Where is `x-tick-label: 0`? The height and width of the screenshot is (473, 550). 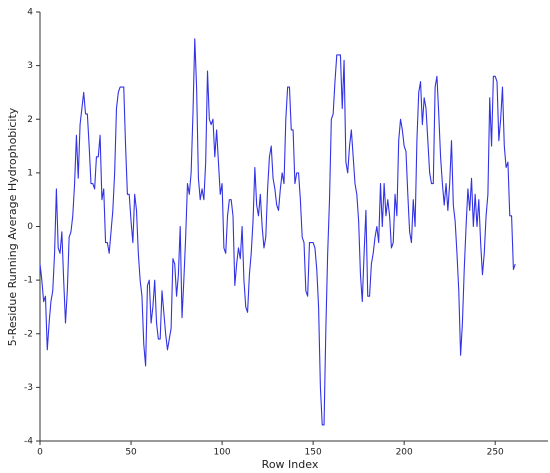 x-tick-label: 0 is located at coordinates (40, 453).